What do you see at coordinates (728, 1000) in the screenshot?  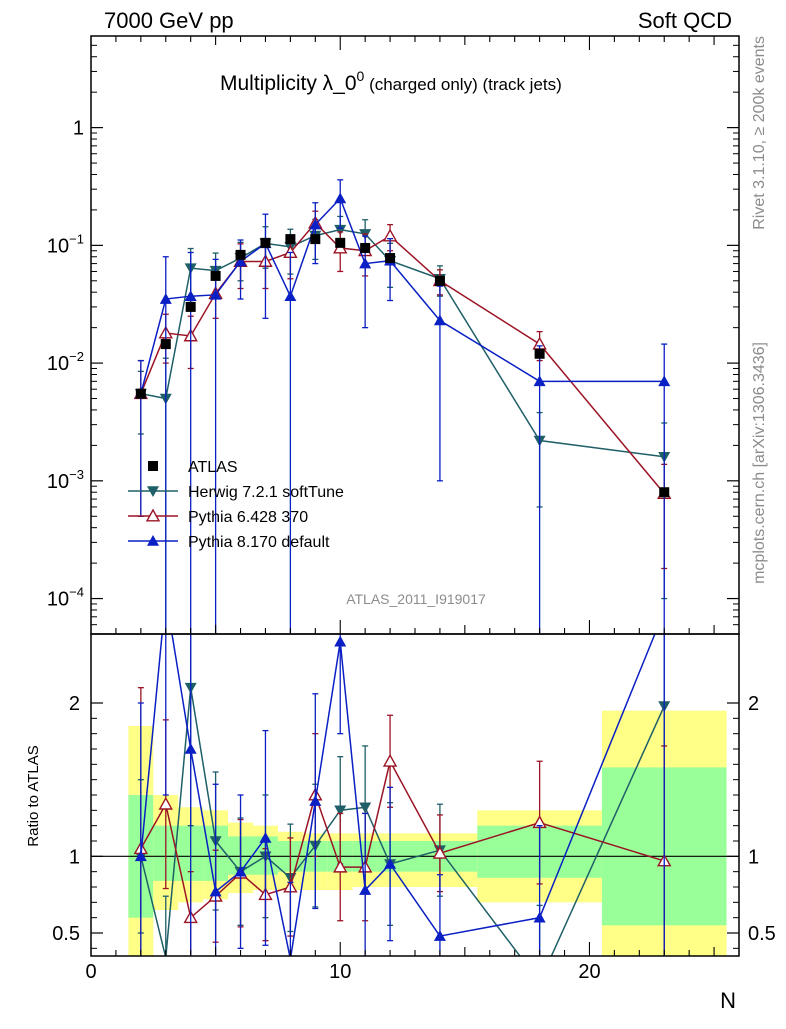 I see `x-axis-label: N` at bounding box center [728, 1000].